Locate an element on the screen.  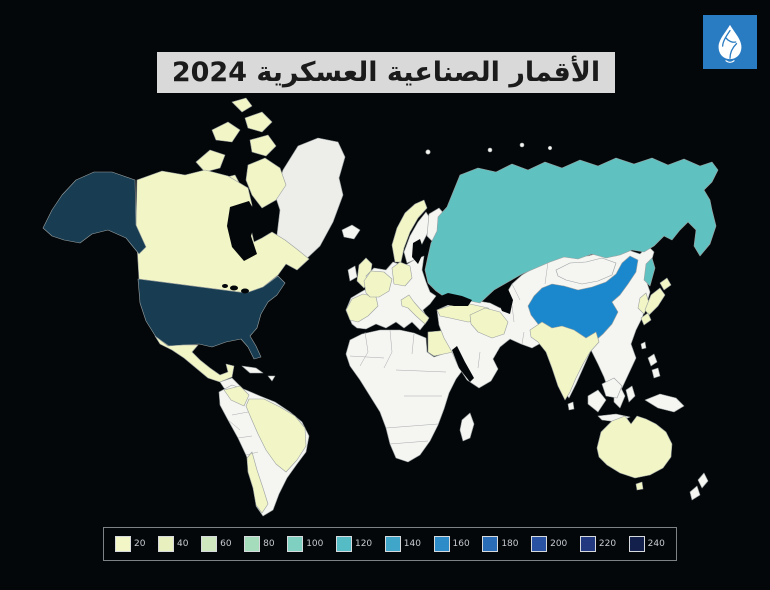
legend-label: 140 is located at coordinates (412, 543).